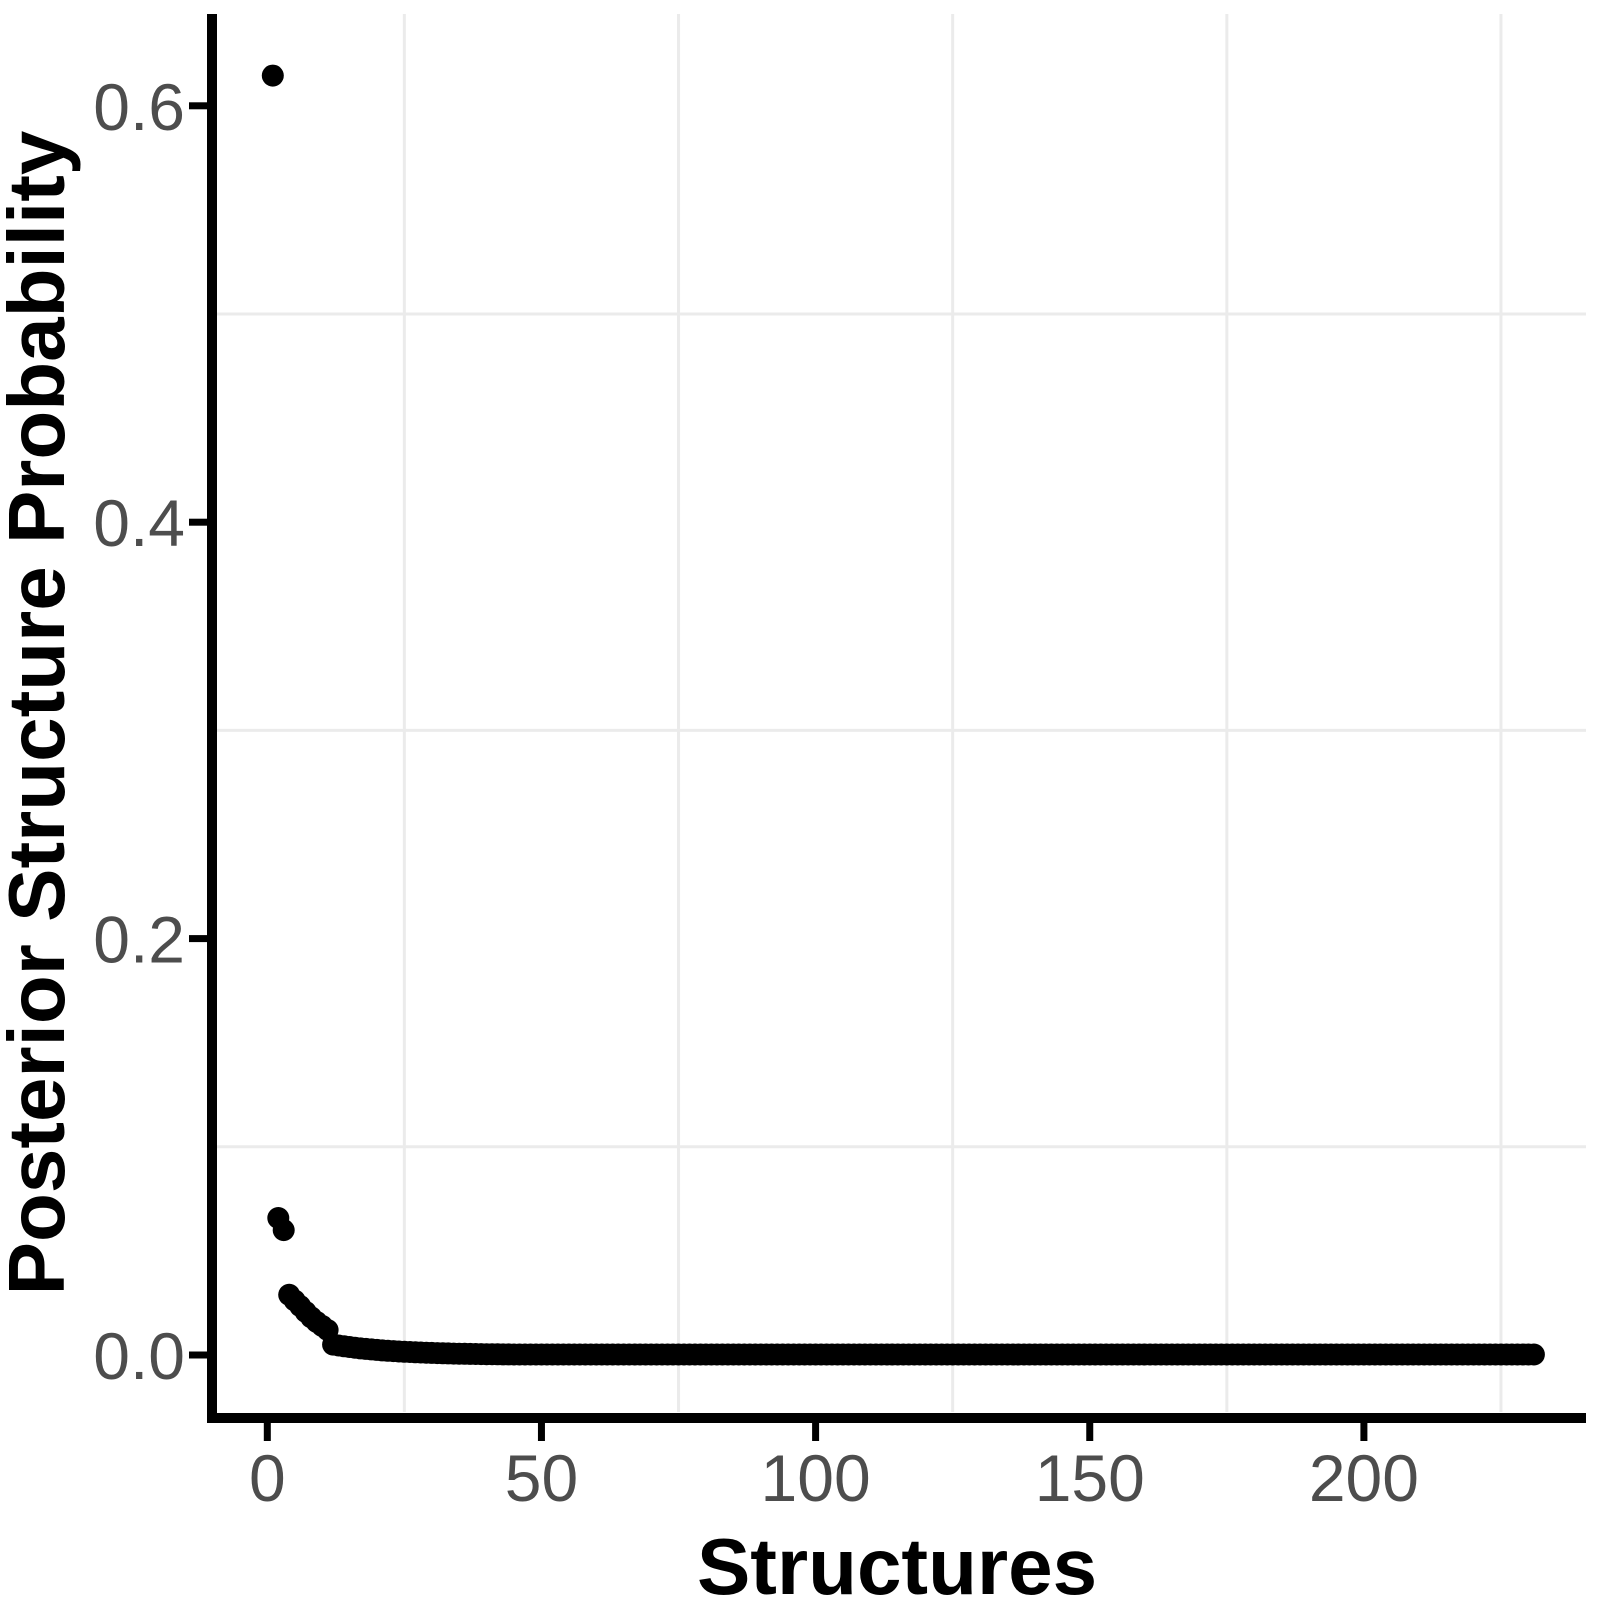 This screenshot has height=1600, width=1600. Describe the element at coordinates (1364, 1478) in the screenshot. I see `x-tick-label: 200` at that location.